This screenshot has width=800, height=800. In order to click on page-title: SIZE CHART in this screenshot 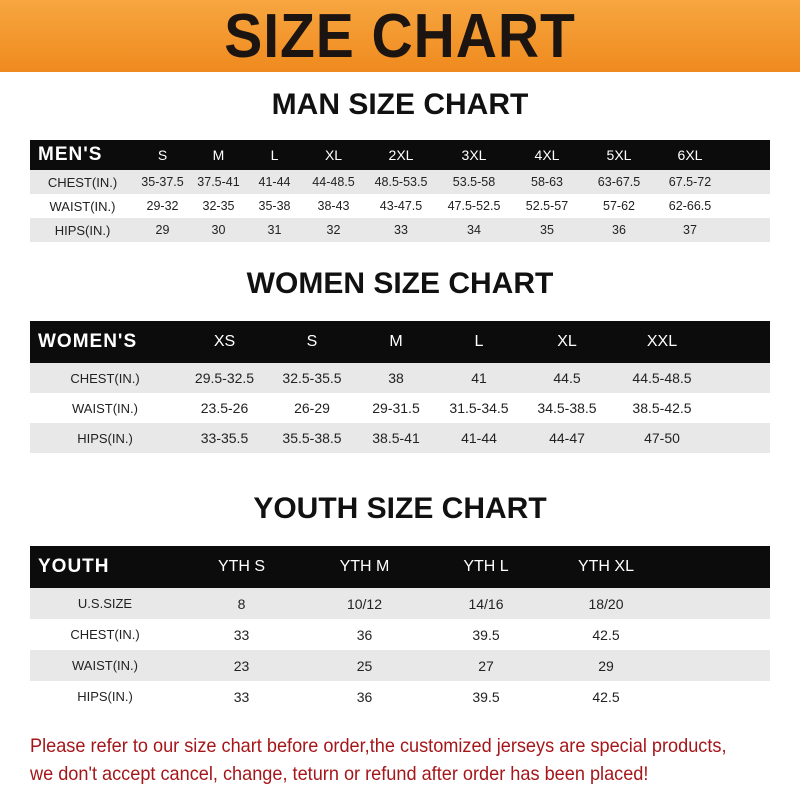, I will do `click(400, 36)`.